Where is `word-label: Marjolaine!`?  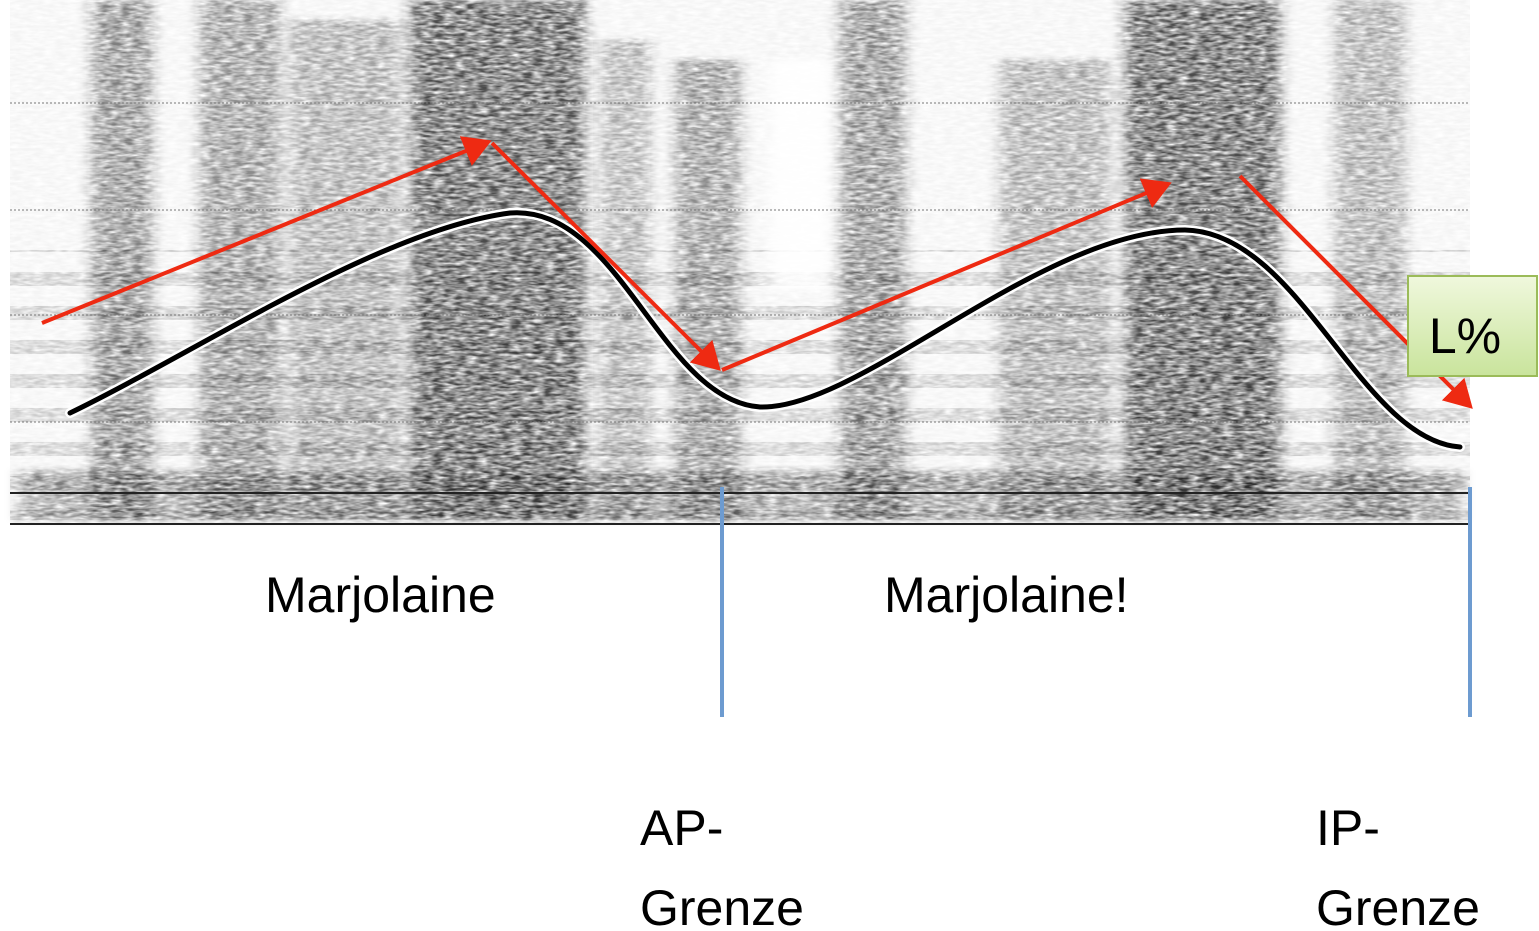 word-label: Marjolaine! is located at coordinates (1006, 595).